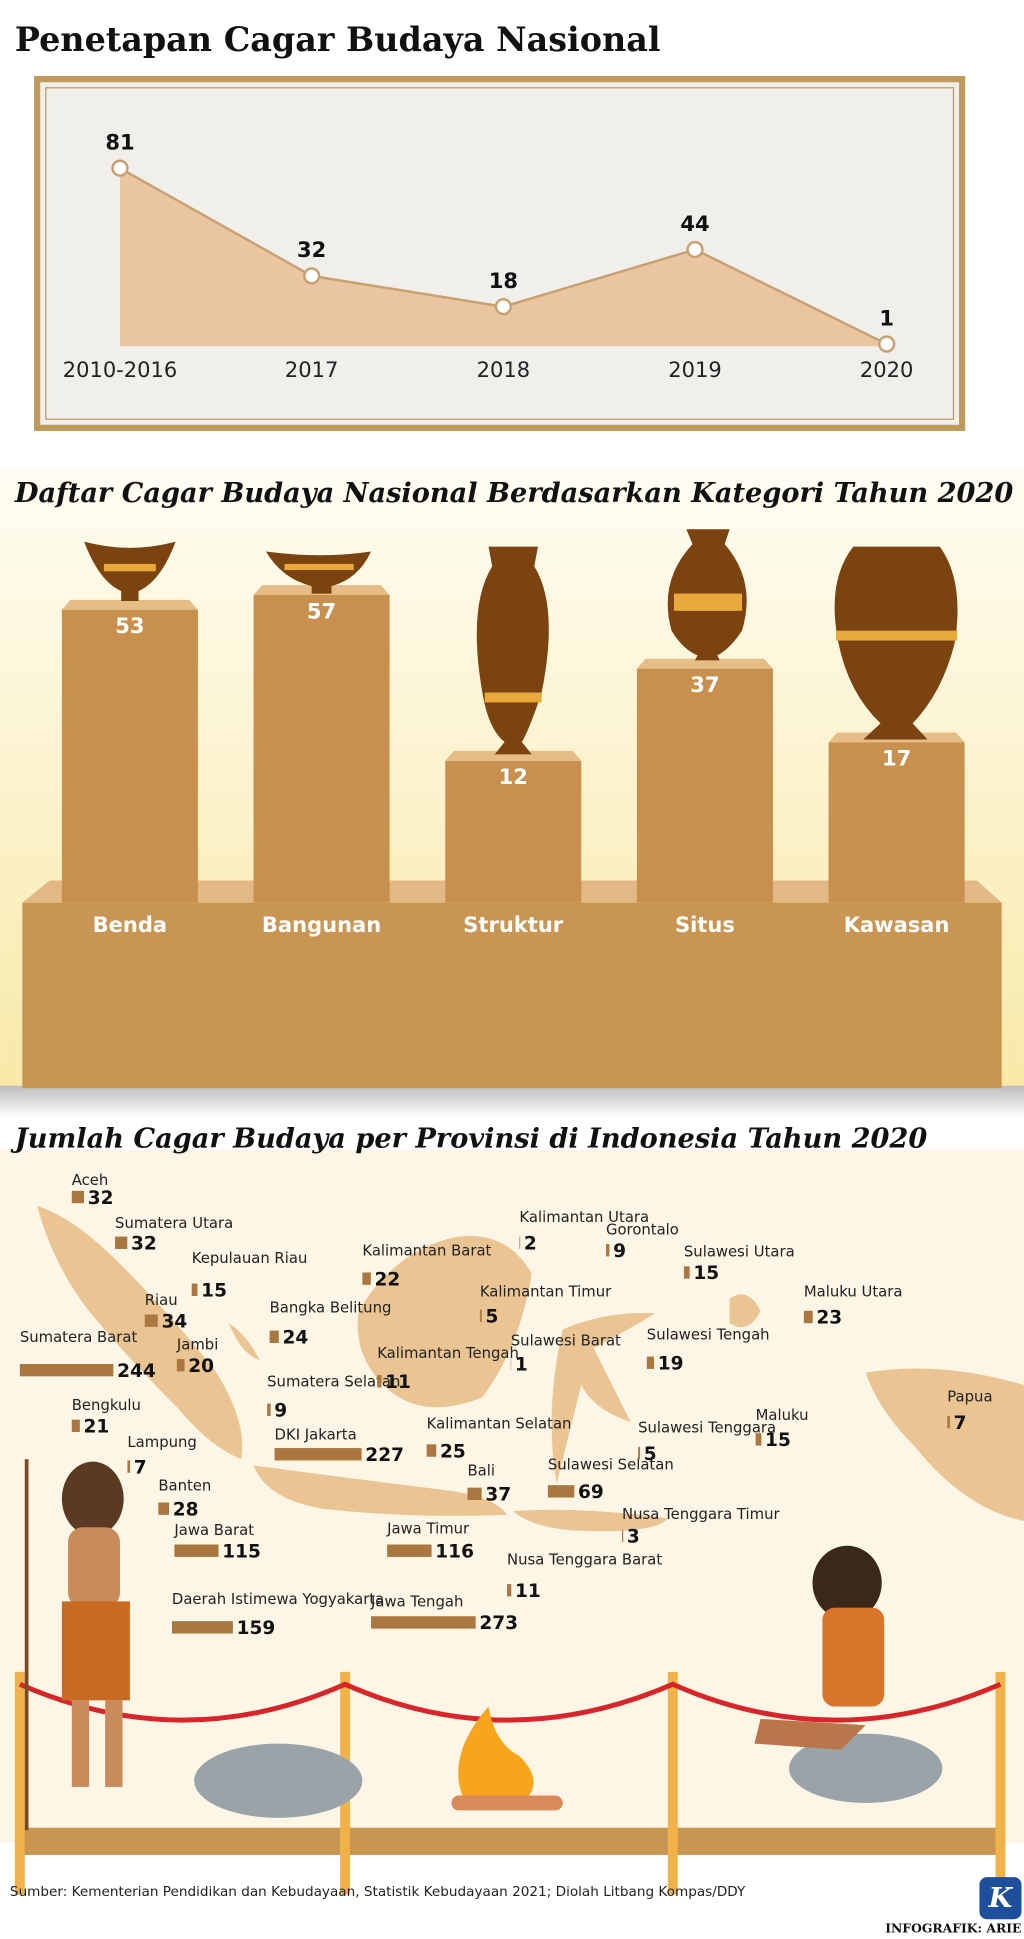  Describe the element at coordinates (384, 1455) in the screenshot. I see `value-label: 227` at that location.